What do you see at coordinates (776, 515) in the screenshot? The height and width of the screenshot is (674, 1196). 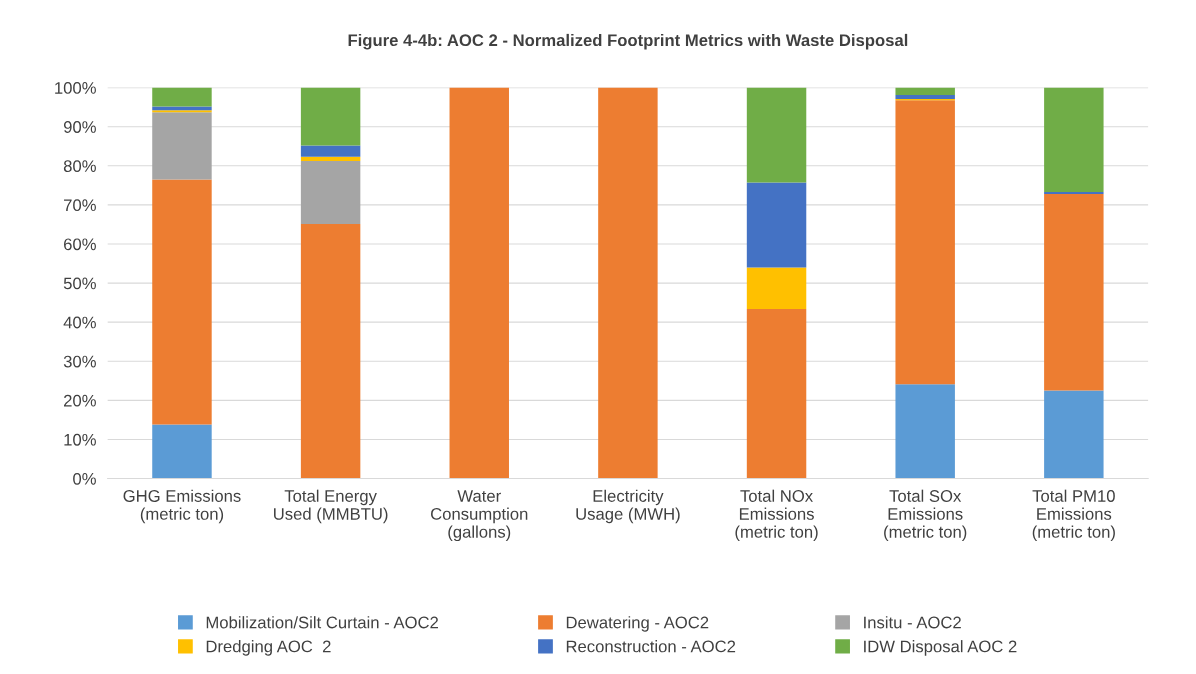 I see `x-tick-label: Total NOx Emissions (metric ton)` at bounding box center [776, 515].